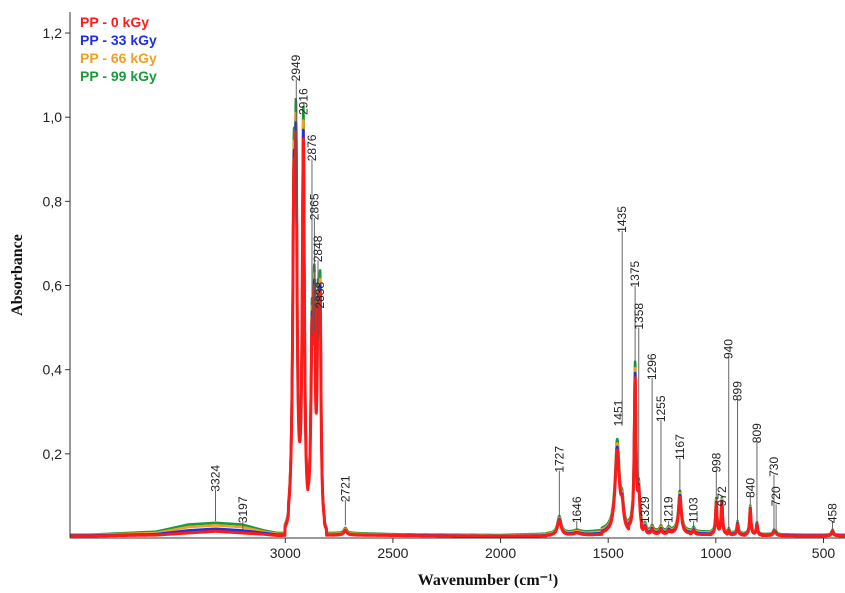 The height and width of the screenshot is (593, 845). What do you see at coordinates (622, 219) in the screenshot?
I see `peak-label-1435: 1435` at bounding box center [622, 219].